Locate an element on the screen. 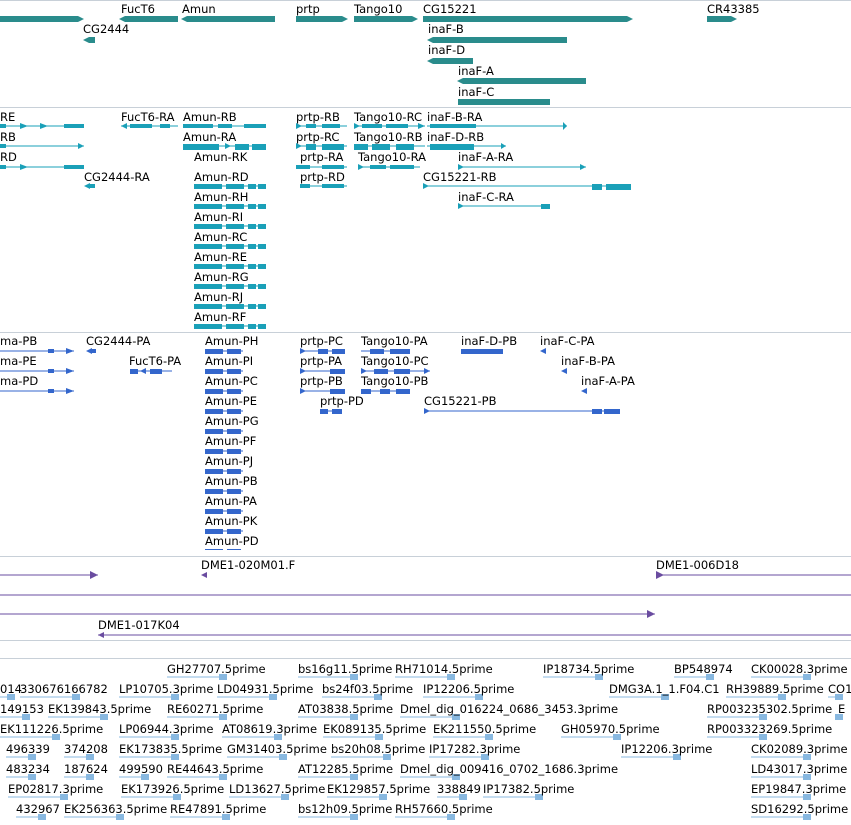  est-label: EK173926.5prime is located at coordinates (173, 789).